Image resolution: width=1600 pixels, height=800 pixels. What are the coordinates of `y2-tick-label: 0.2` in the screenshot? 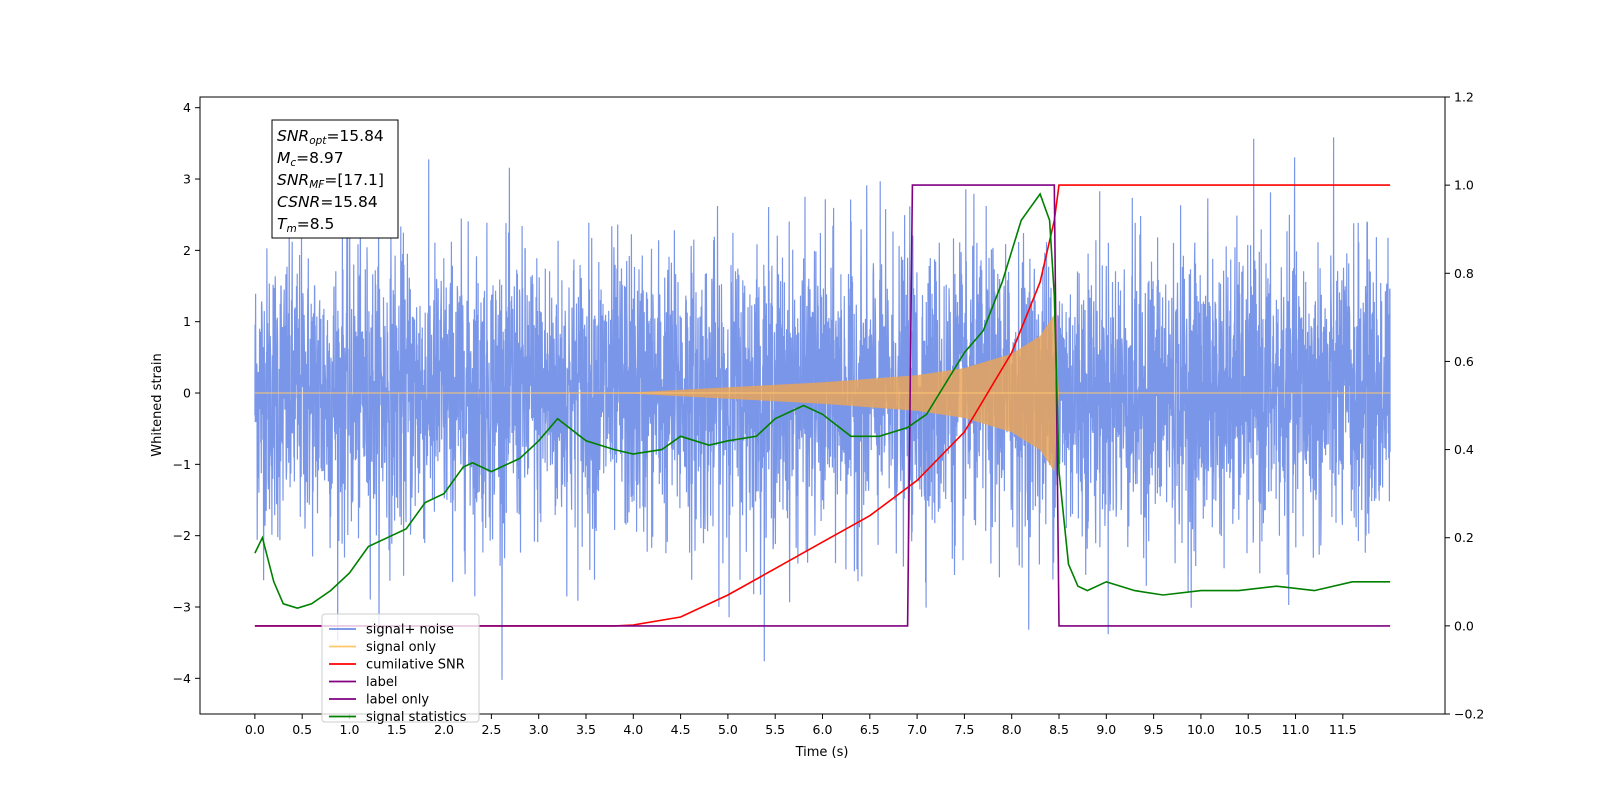 It's located at (1464, 537).